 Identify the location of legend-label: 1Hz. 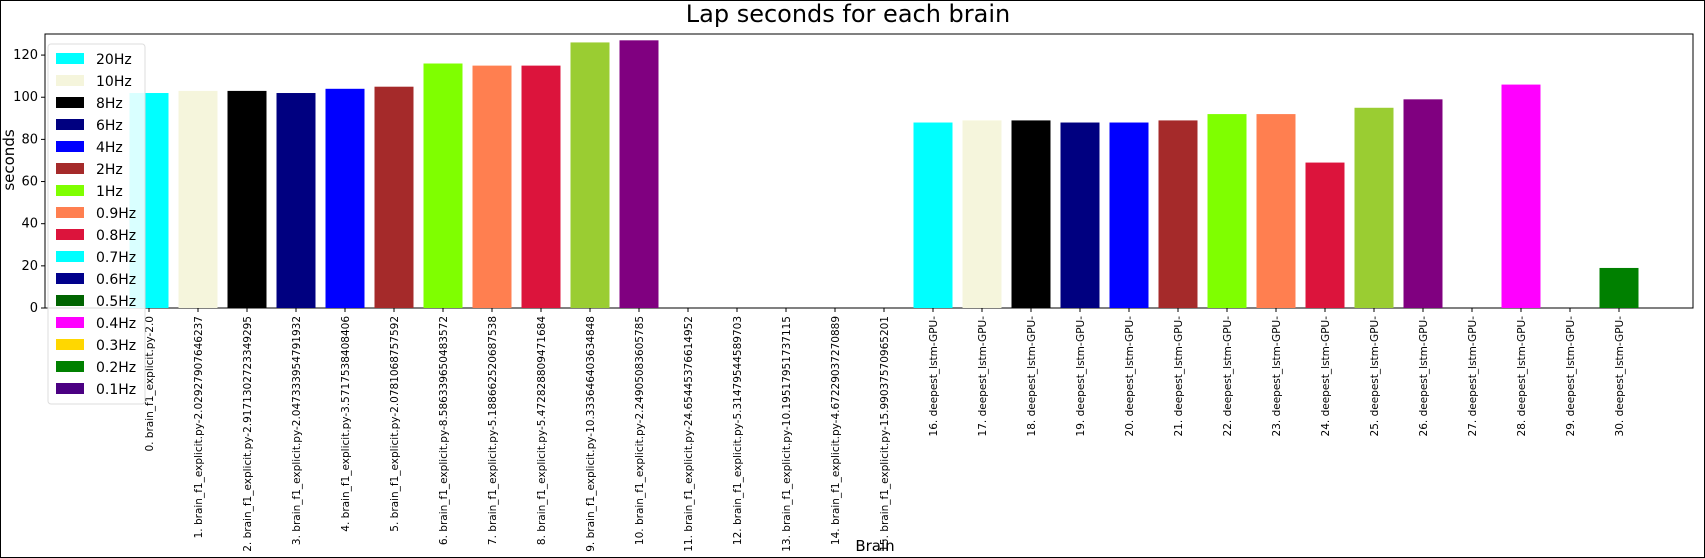
(109, 192).